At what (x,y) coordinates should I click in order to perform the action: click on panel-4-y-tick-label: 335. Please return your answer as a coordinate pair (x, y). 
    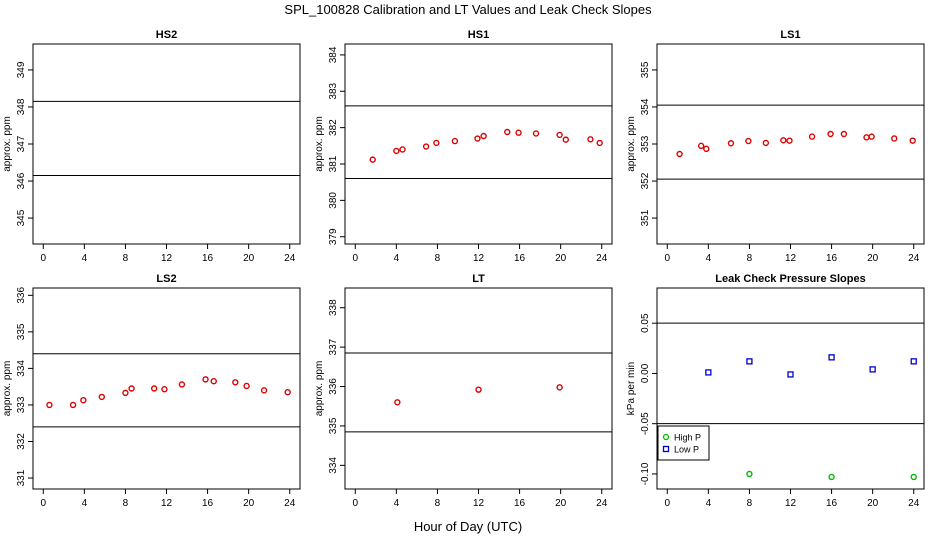
    Looking at the image, I should click on (21, 331).